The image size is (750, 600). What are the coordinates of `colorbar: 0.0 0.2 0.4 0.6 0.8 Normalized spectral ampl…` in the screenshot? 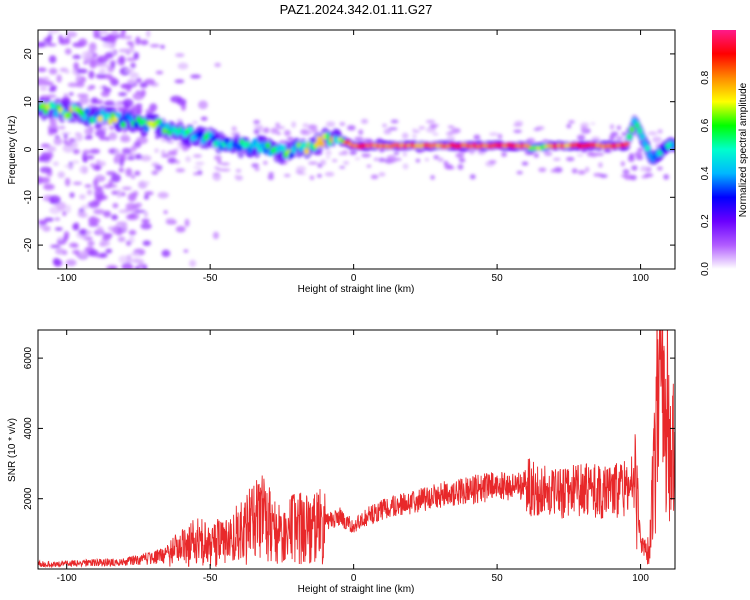 It's located at (724, 153).